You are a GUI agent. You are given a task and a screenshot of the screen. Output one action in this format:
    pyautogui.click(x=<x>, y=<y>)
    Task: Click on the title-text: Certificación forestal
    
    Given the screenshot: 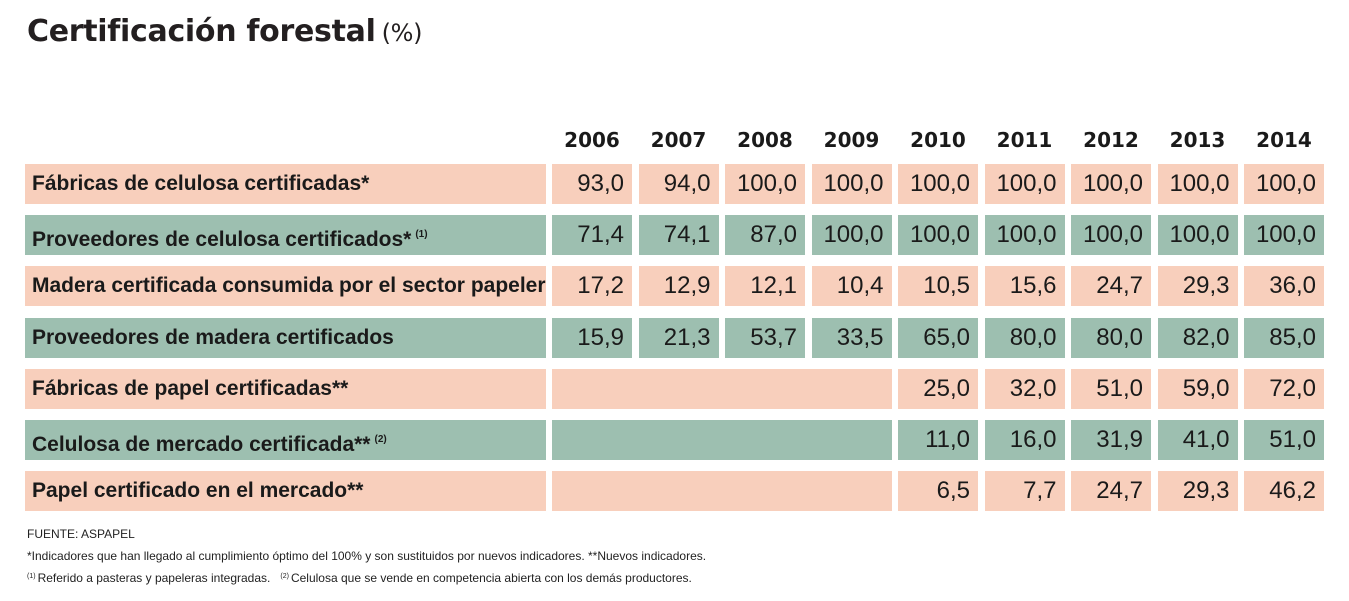 What is the action you would take?
    pyautogui.click(x=201, y=31)
    